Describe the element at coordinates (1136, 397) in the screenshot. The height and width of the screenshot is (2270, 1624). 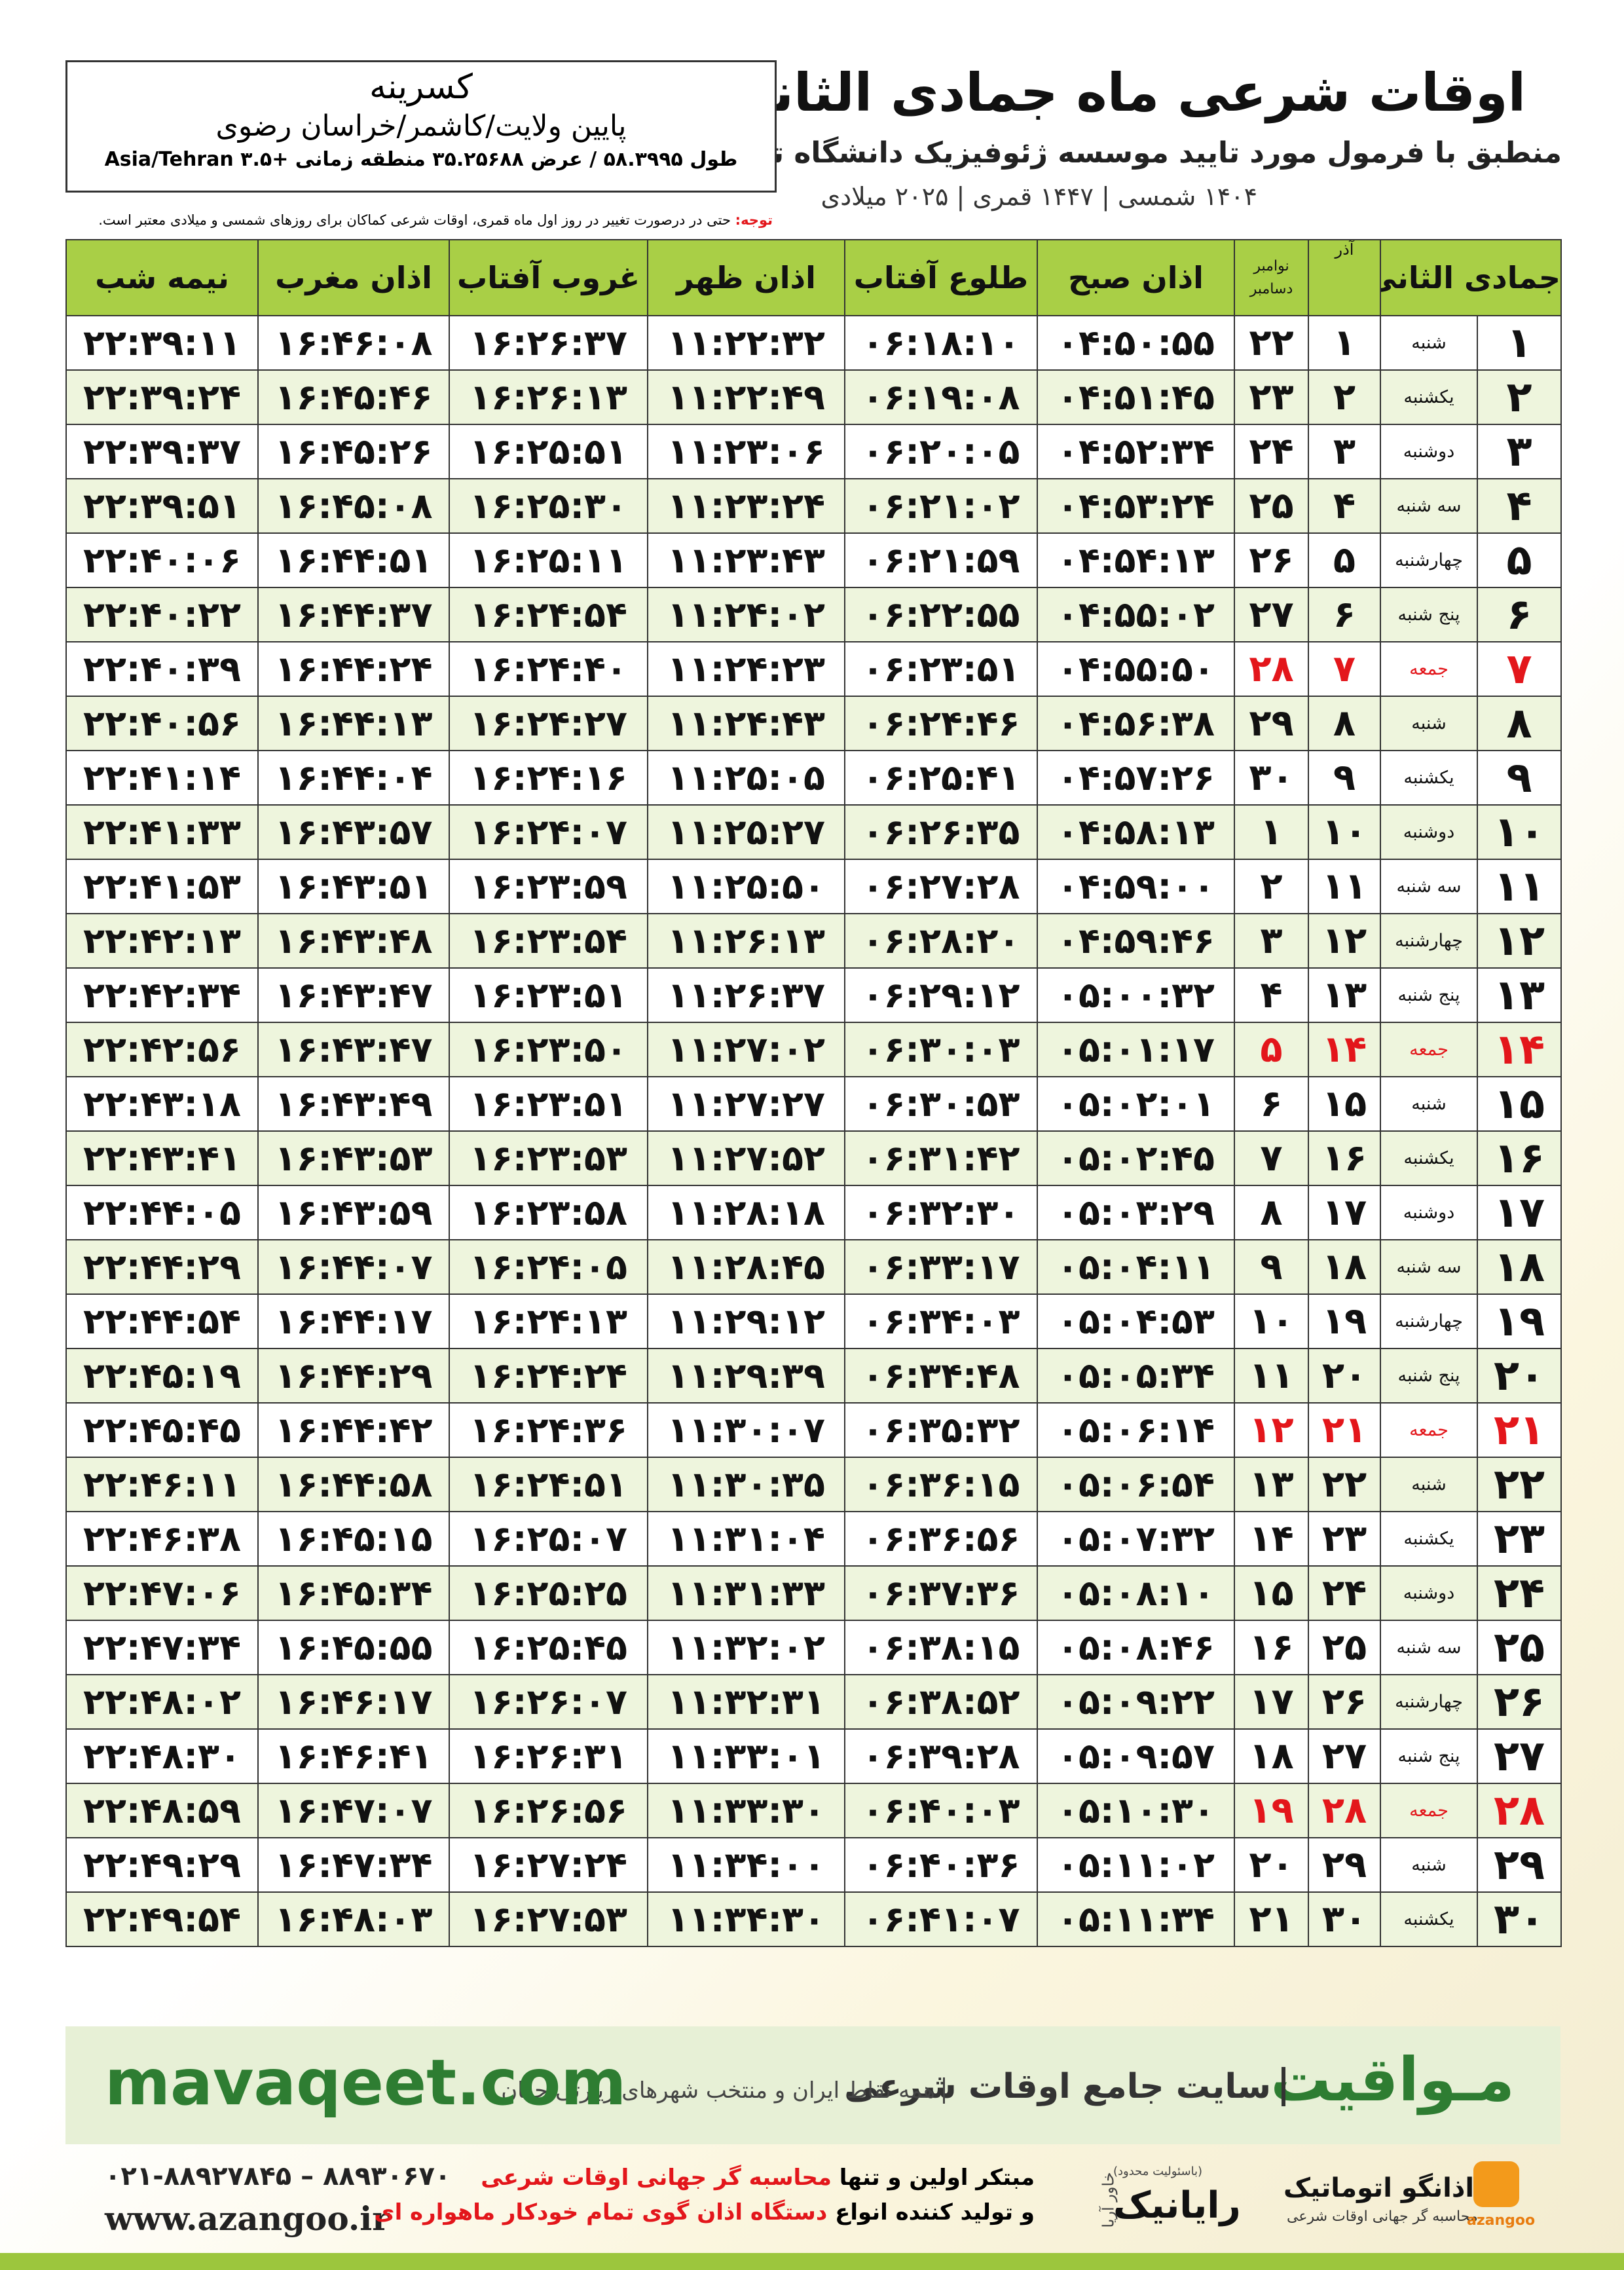
I see `time-cell: ۰۴:۵۱:۴۵` at that location.